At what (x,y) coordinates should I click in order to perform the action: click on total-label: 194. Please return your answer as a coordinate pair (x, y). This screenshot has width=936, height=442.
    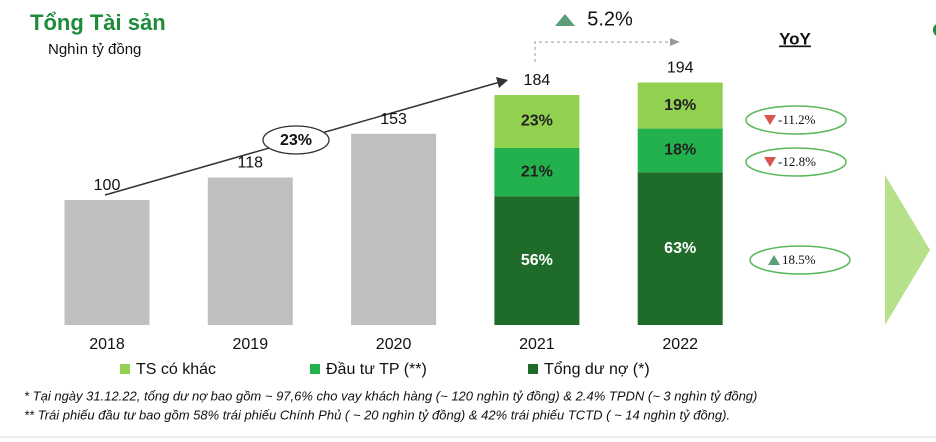
    Looking at the image, I should click on (680, 68).